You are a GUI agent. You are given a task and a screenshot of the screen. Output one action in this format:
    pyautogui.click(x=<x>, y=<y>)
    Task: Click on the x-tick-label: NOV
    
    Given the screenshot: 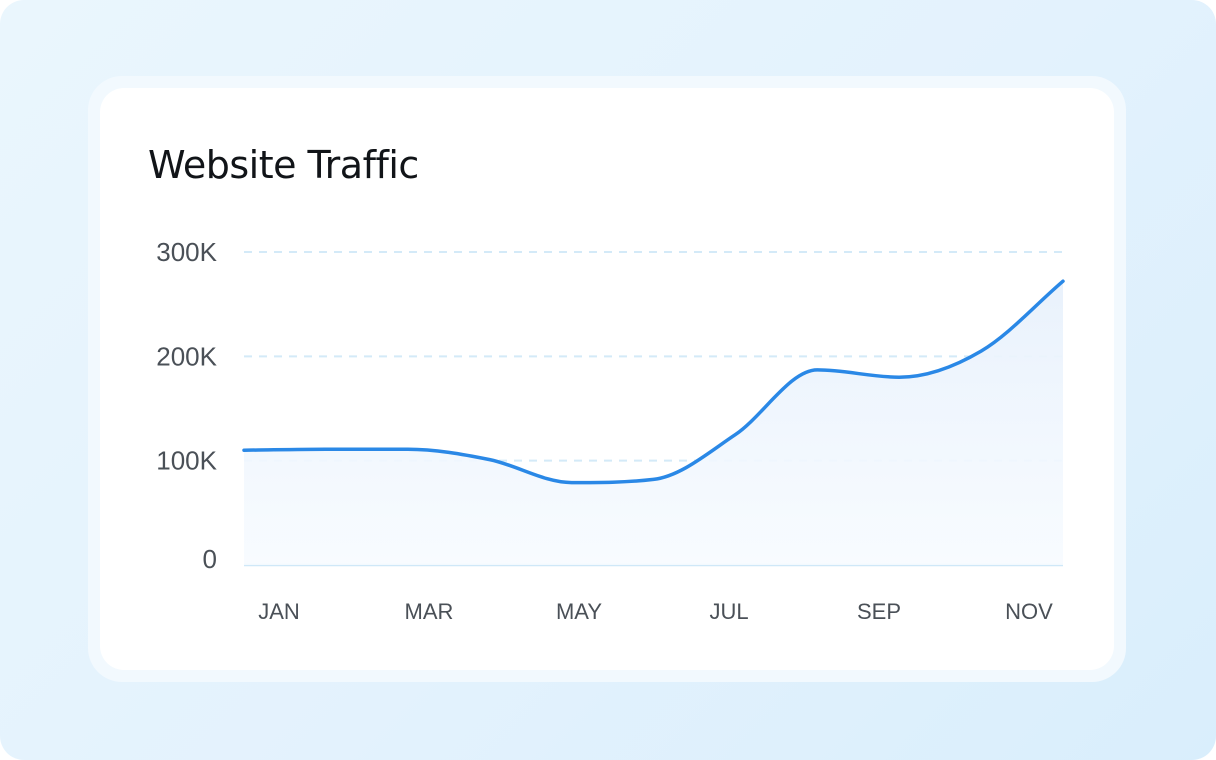 What is the action you would take?
    pyautogui.click(x=1029, y=611)
    